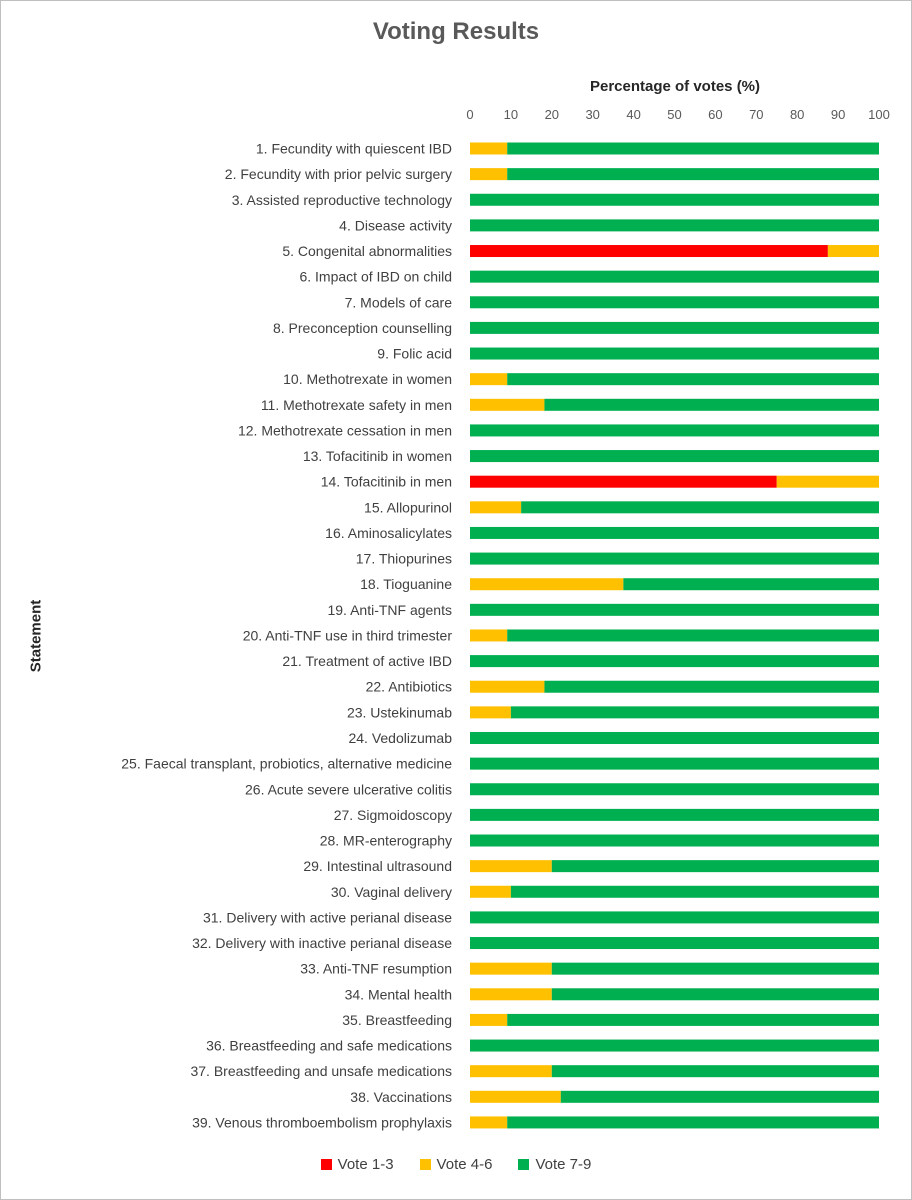 The width and height of the screenshot is (912, 1200). I want to click on x-tick-label-0: 0, so click(469, 114).